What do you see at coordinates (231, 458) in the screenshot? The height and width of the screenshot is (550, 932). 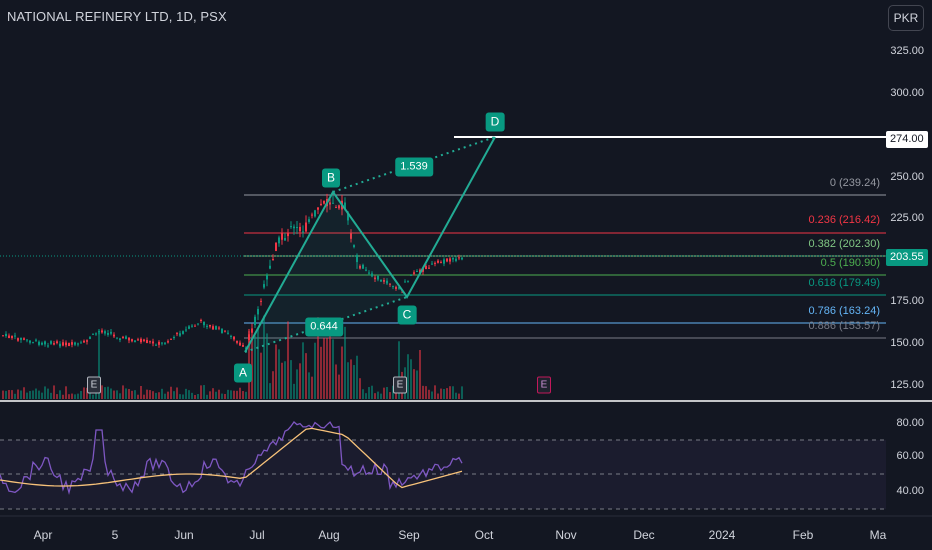 I see `rsi-ma-line` at bounding box center [231, 458].